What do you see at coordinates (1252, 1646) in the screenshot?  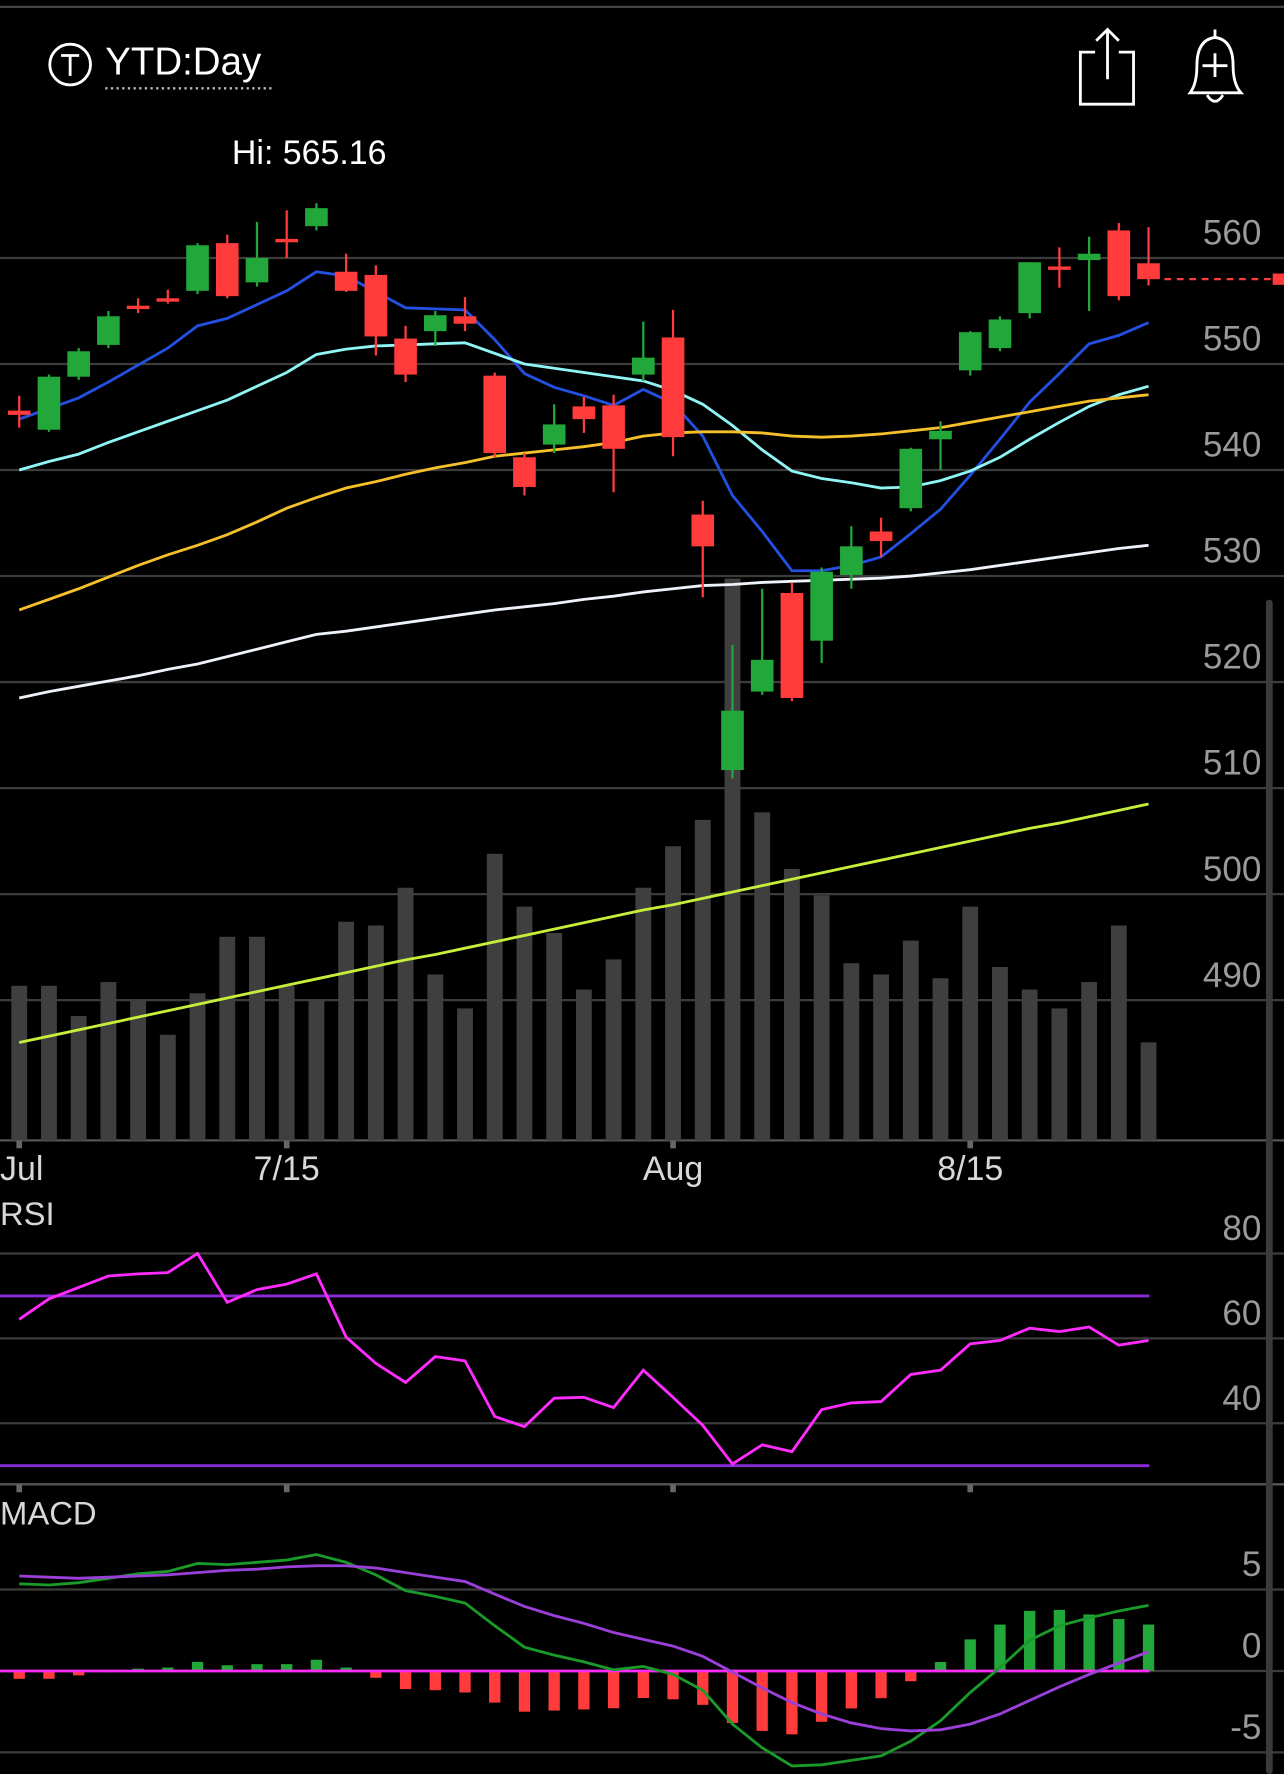 I see `macd-tick-label: 0` at bounding box center [1252, 1646].